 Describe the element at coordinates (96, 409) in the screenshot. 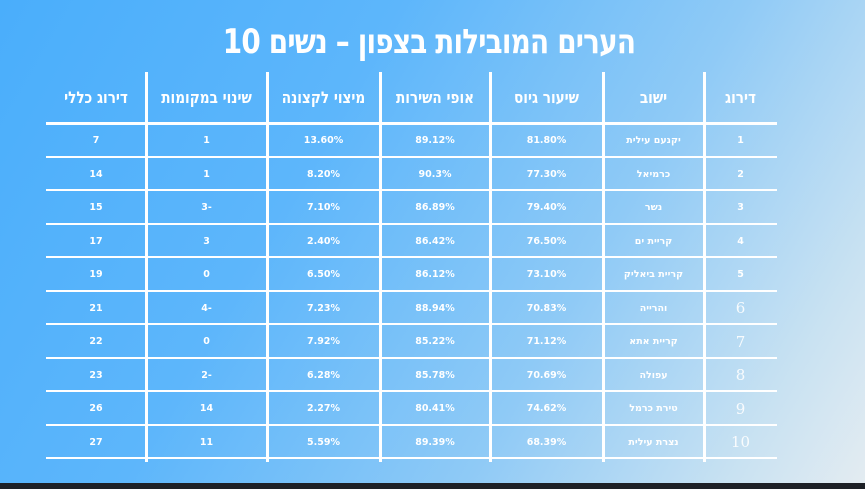

I see `cell-overall-rank: 26` at that location.